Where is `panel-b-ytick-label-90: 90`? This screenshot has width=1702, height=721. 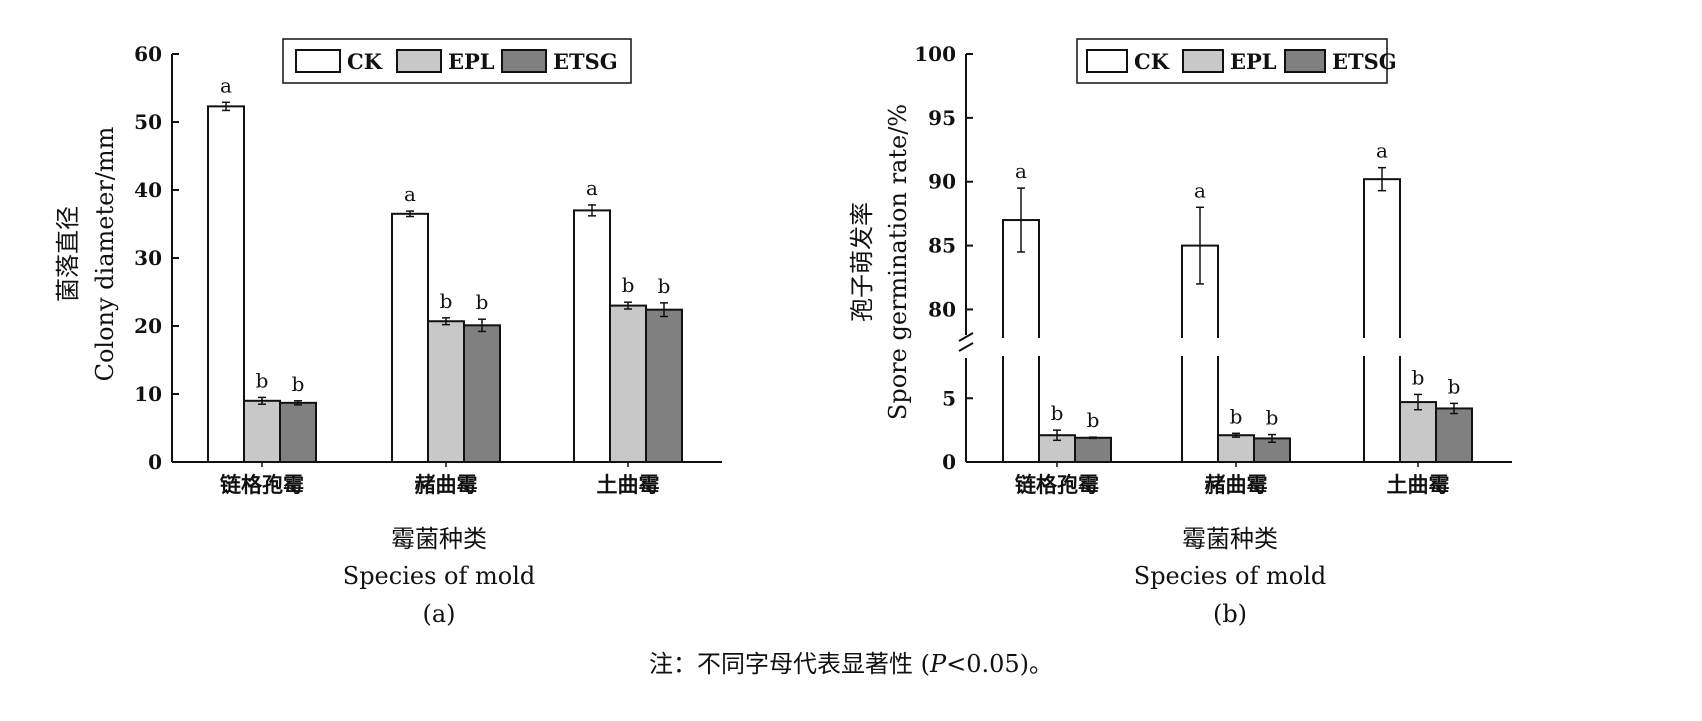 panel-b-ytick-label-90: 90 is located at coordinates (942, 182).